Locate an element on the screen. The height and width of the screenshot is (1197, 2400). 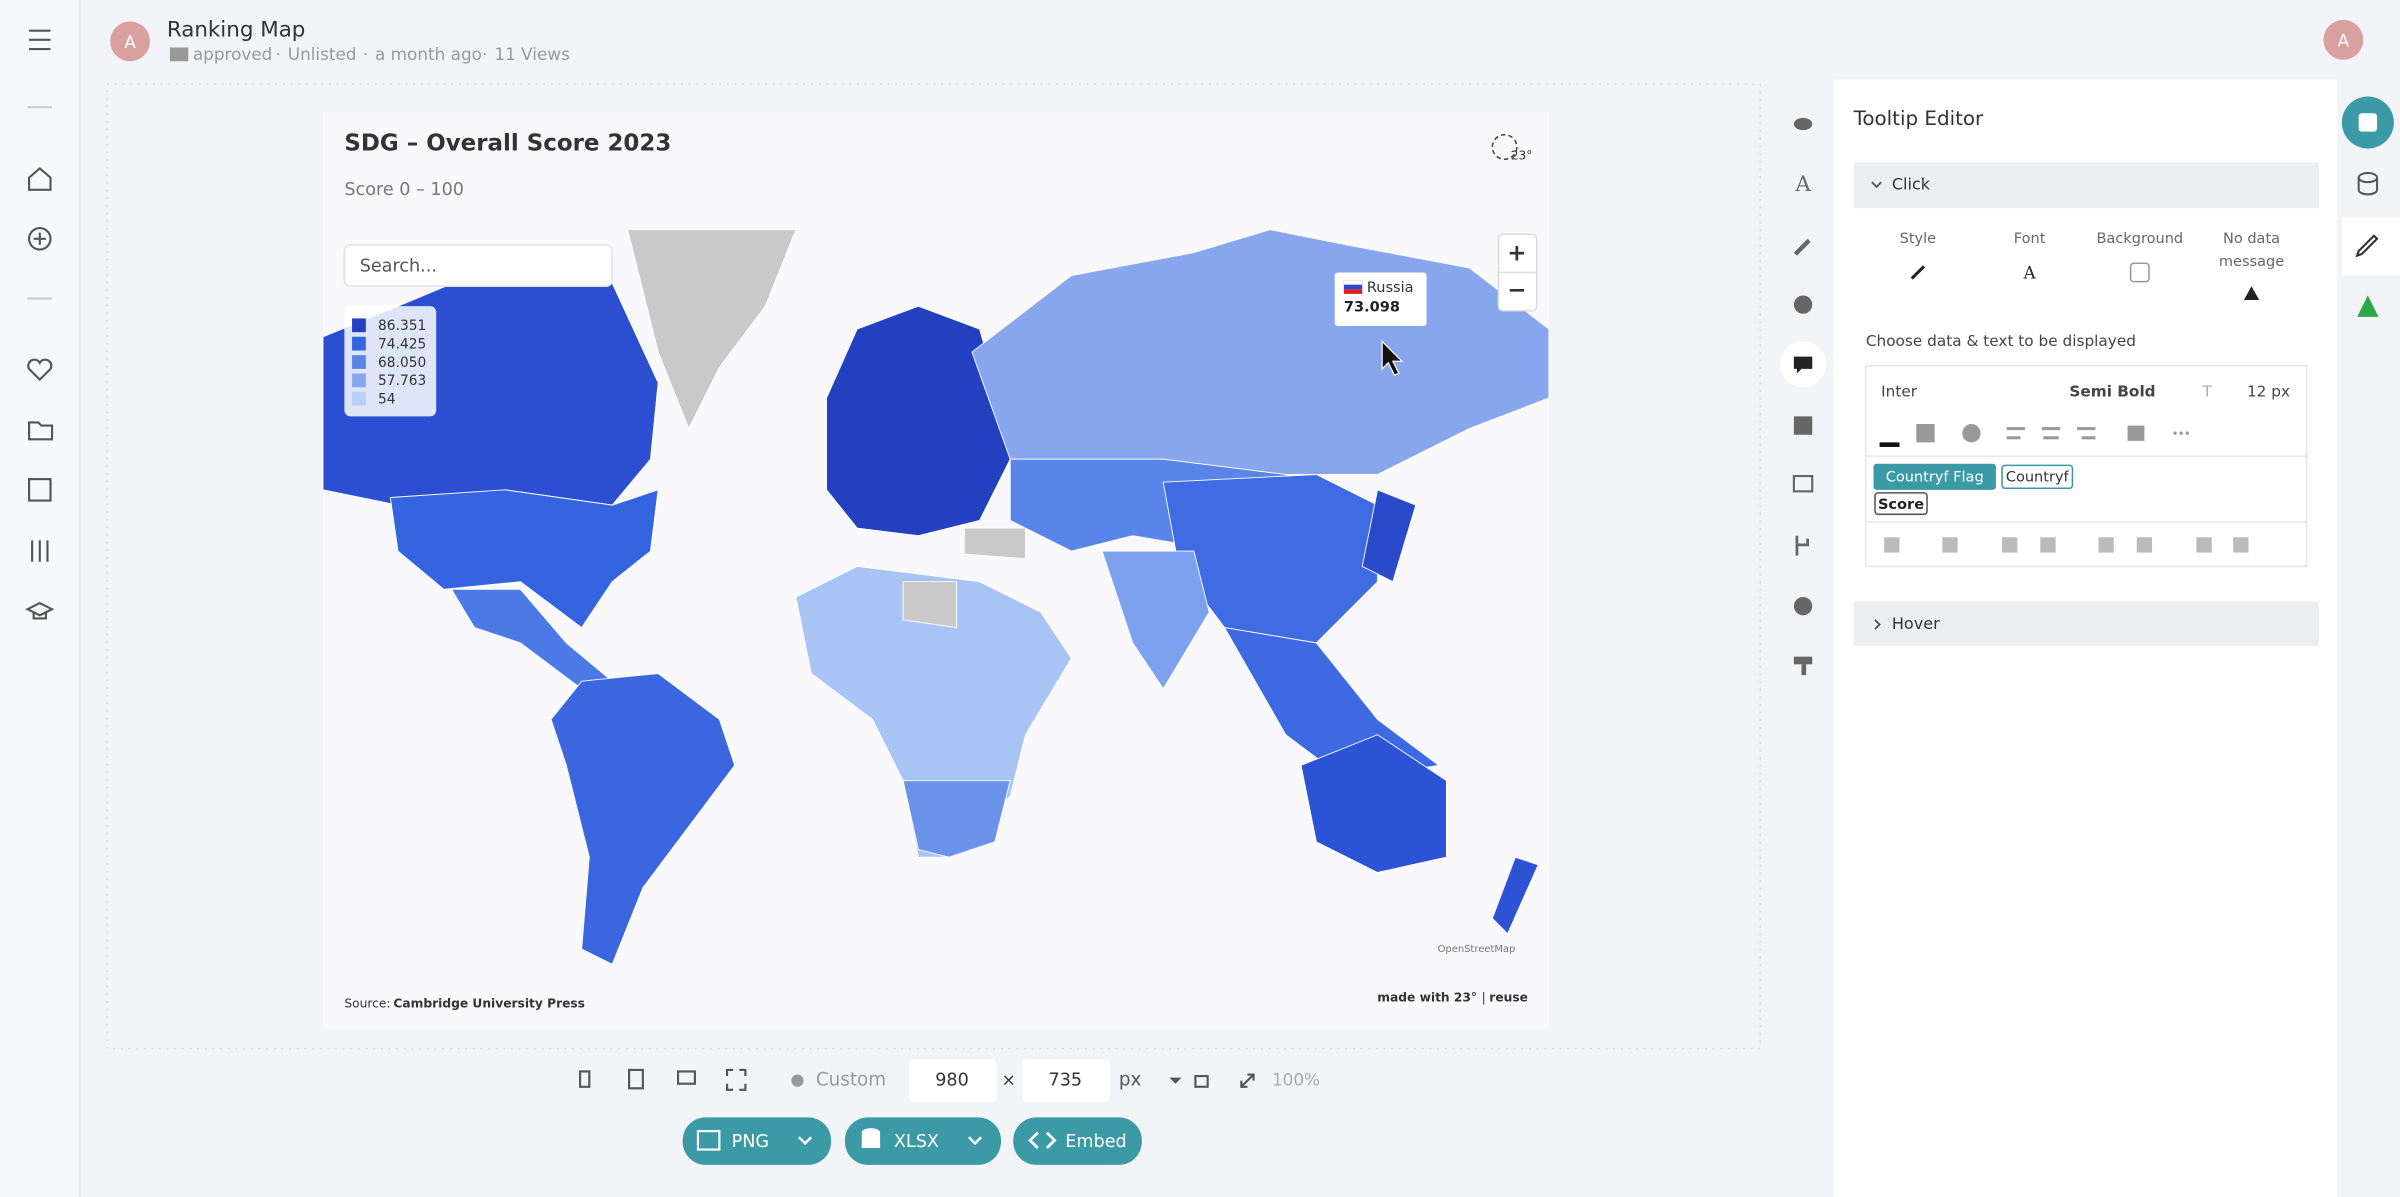
no-data-button is located at coordinates (2251, 293).